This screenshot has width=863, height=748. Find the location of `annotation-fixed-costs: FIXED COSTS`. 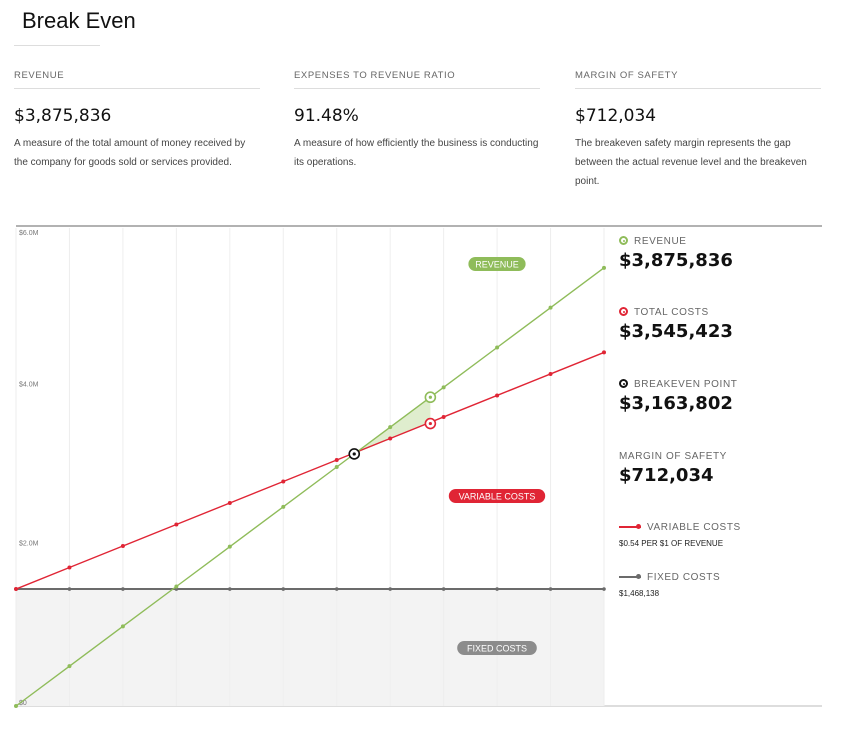

annotation-fixed-costs: FIXED COSTS is located at coordinates (497, 649).